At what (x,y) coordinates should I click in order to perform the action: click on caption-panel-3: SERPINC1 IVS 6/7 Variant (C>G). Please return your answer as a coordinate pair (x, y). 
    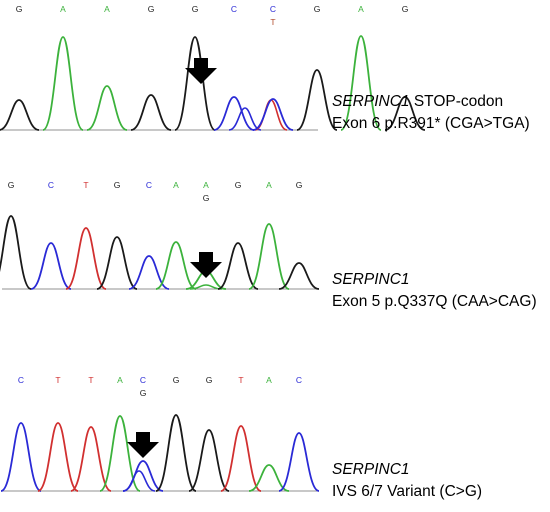
    Looking at the image, I should click on (407, 481).